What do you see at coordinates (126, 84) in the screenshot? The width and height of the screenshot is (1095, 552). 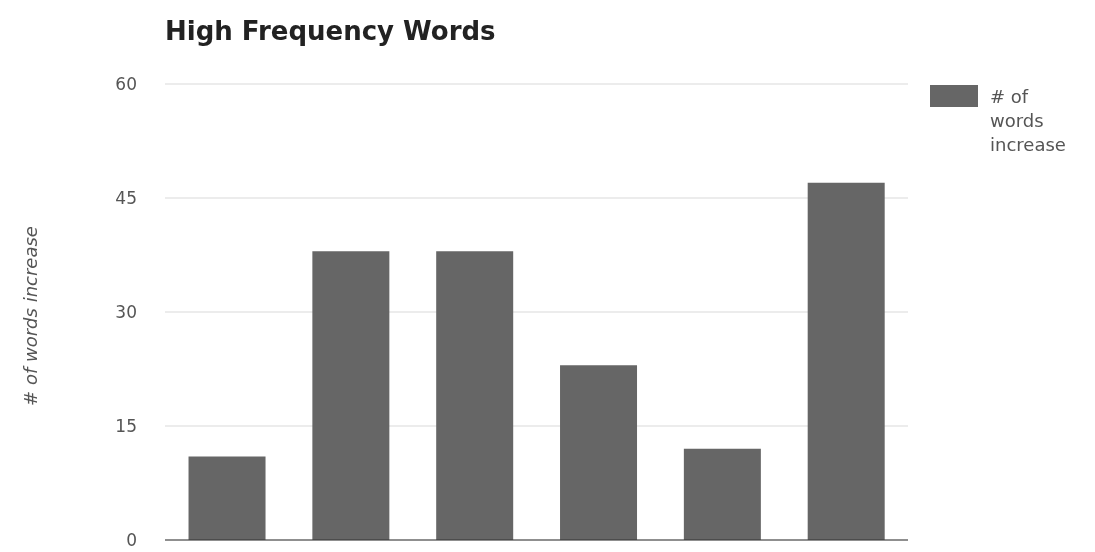 I see `y-tick-label: 60` at bounding box center [126, 84].